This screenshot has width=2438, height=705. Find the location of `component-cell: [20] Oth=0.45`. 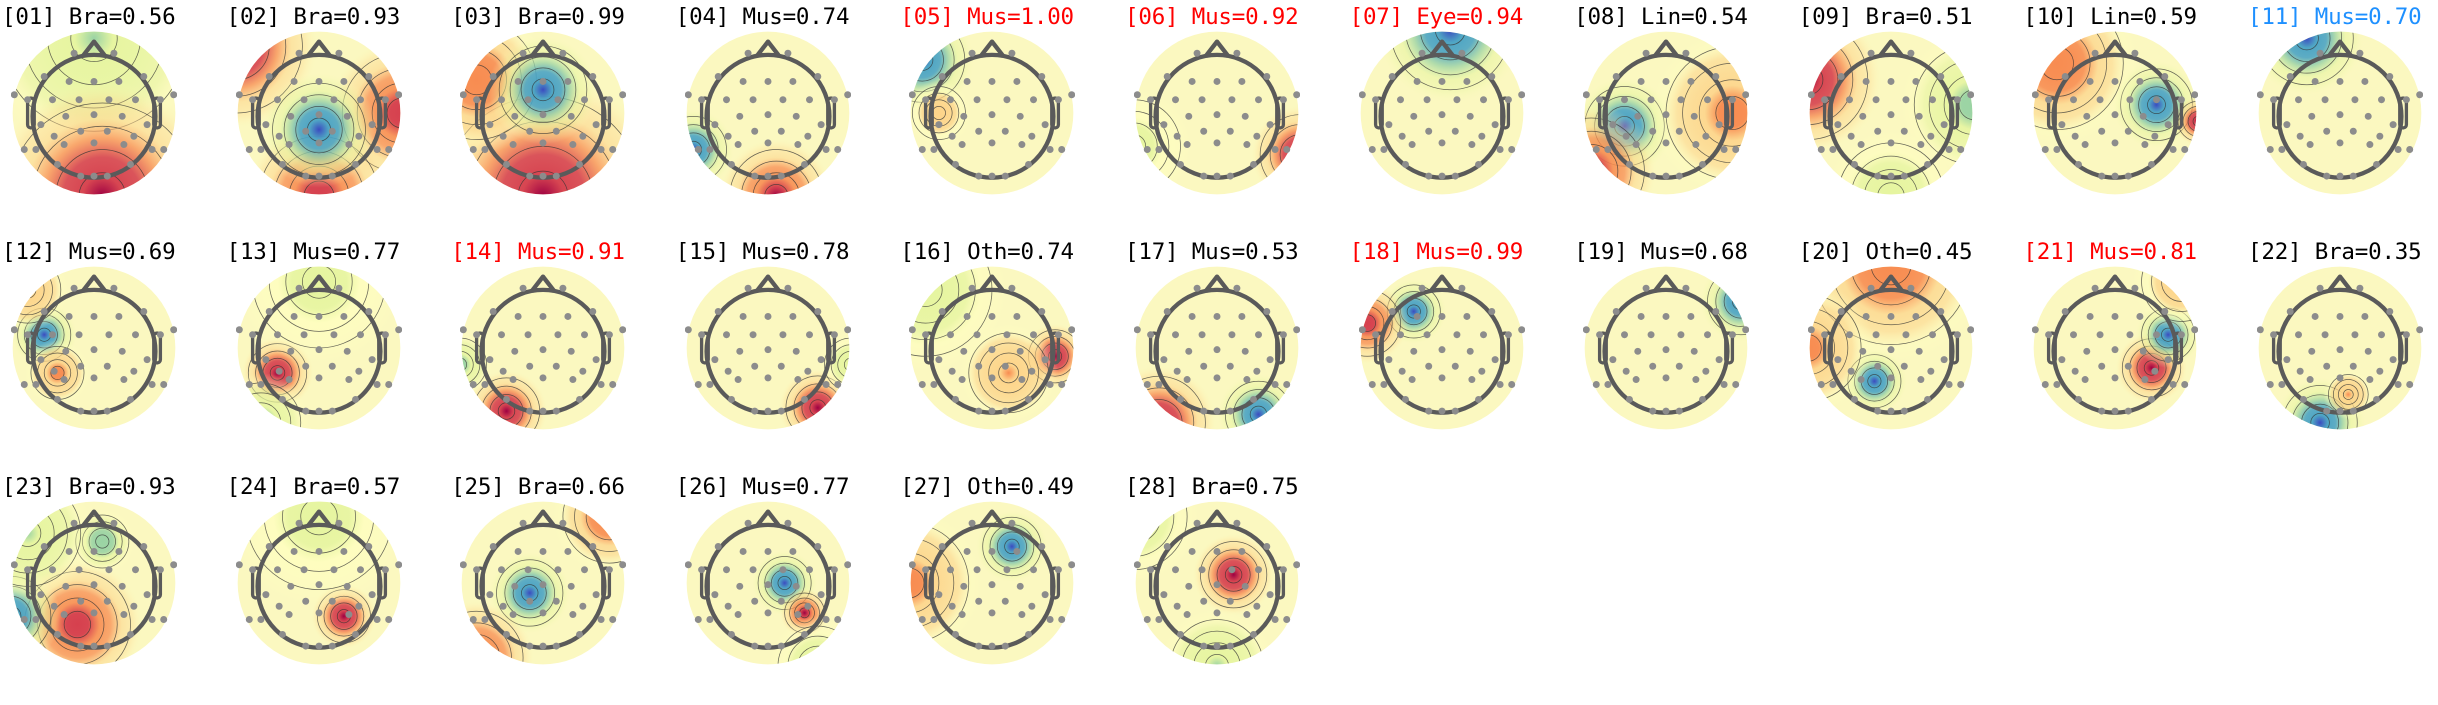

component-cell: [20] Oth=0.45 is located at coordinates (1910, 352).